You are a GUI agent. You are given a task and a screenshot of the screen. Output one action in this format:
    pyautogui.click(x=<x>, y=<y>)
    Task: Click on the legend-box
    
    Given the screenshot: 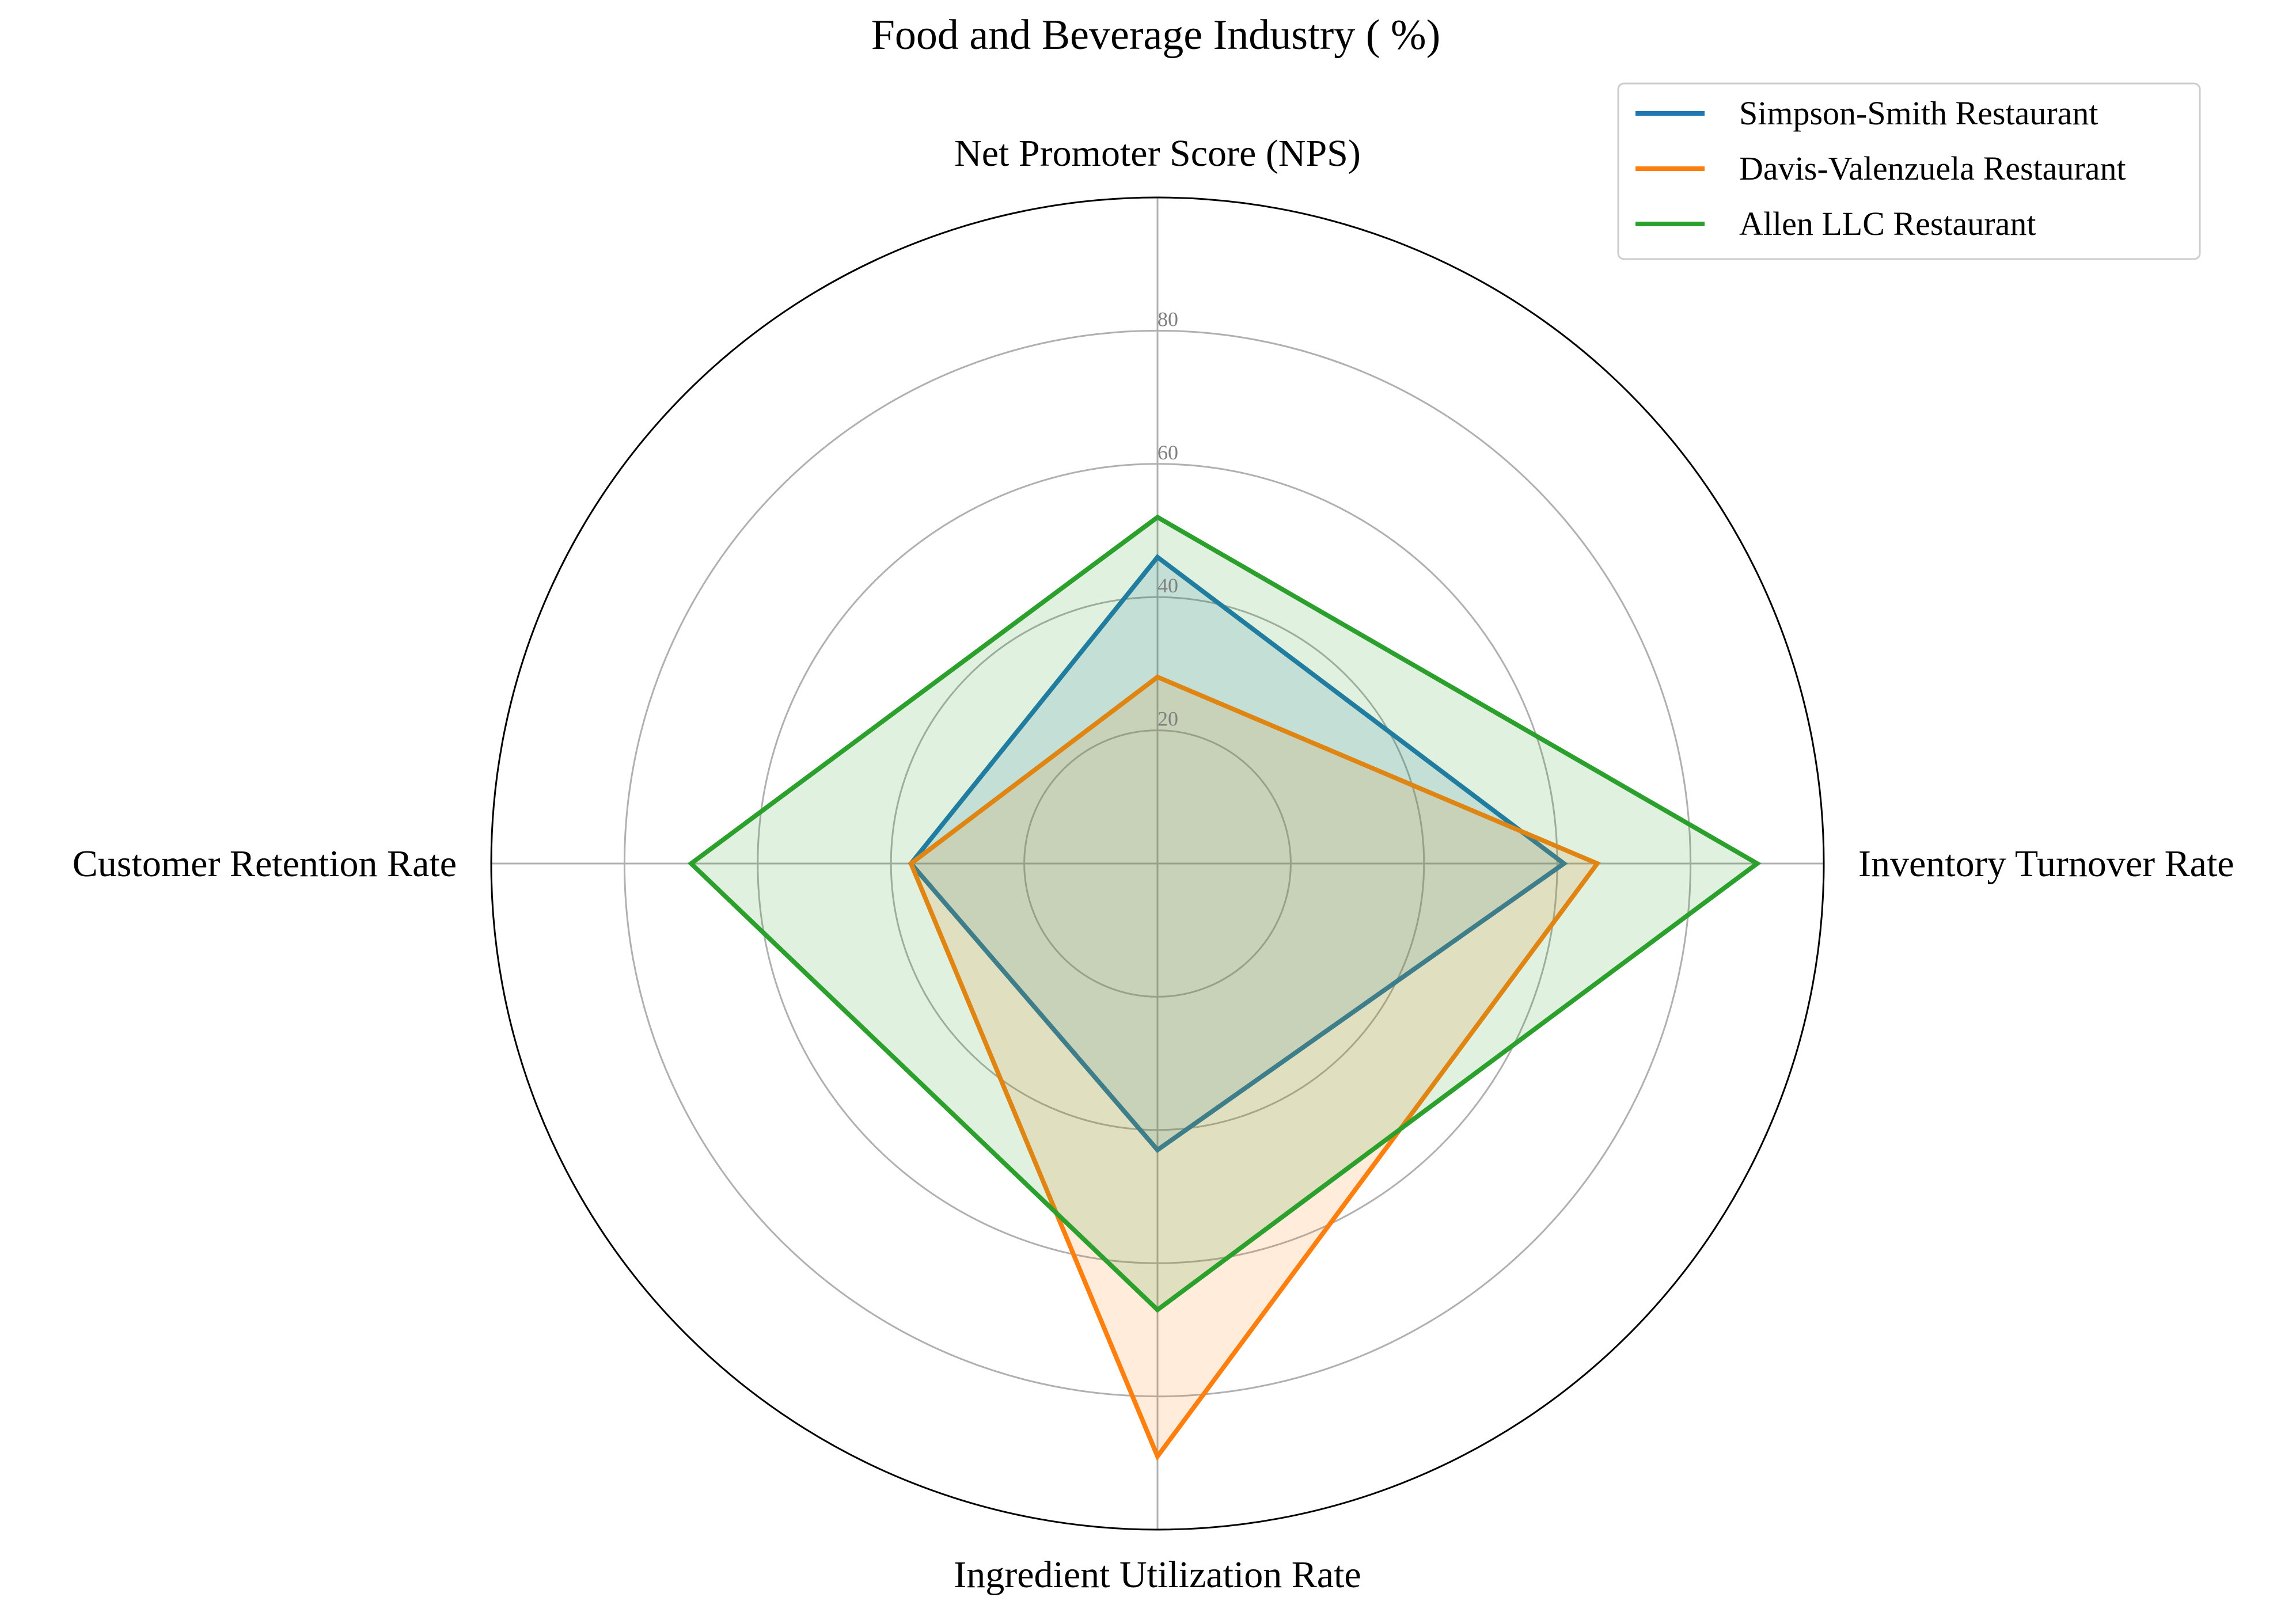 What is the action you would take?
    pyautogui.click(x=1909, y=171)
    